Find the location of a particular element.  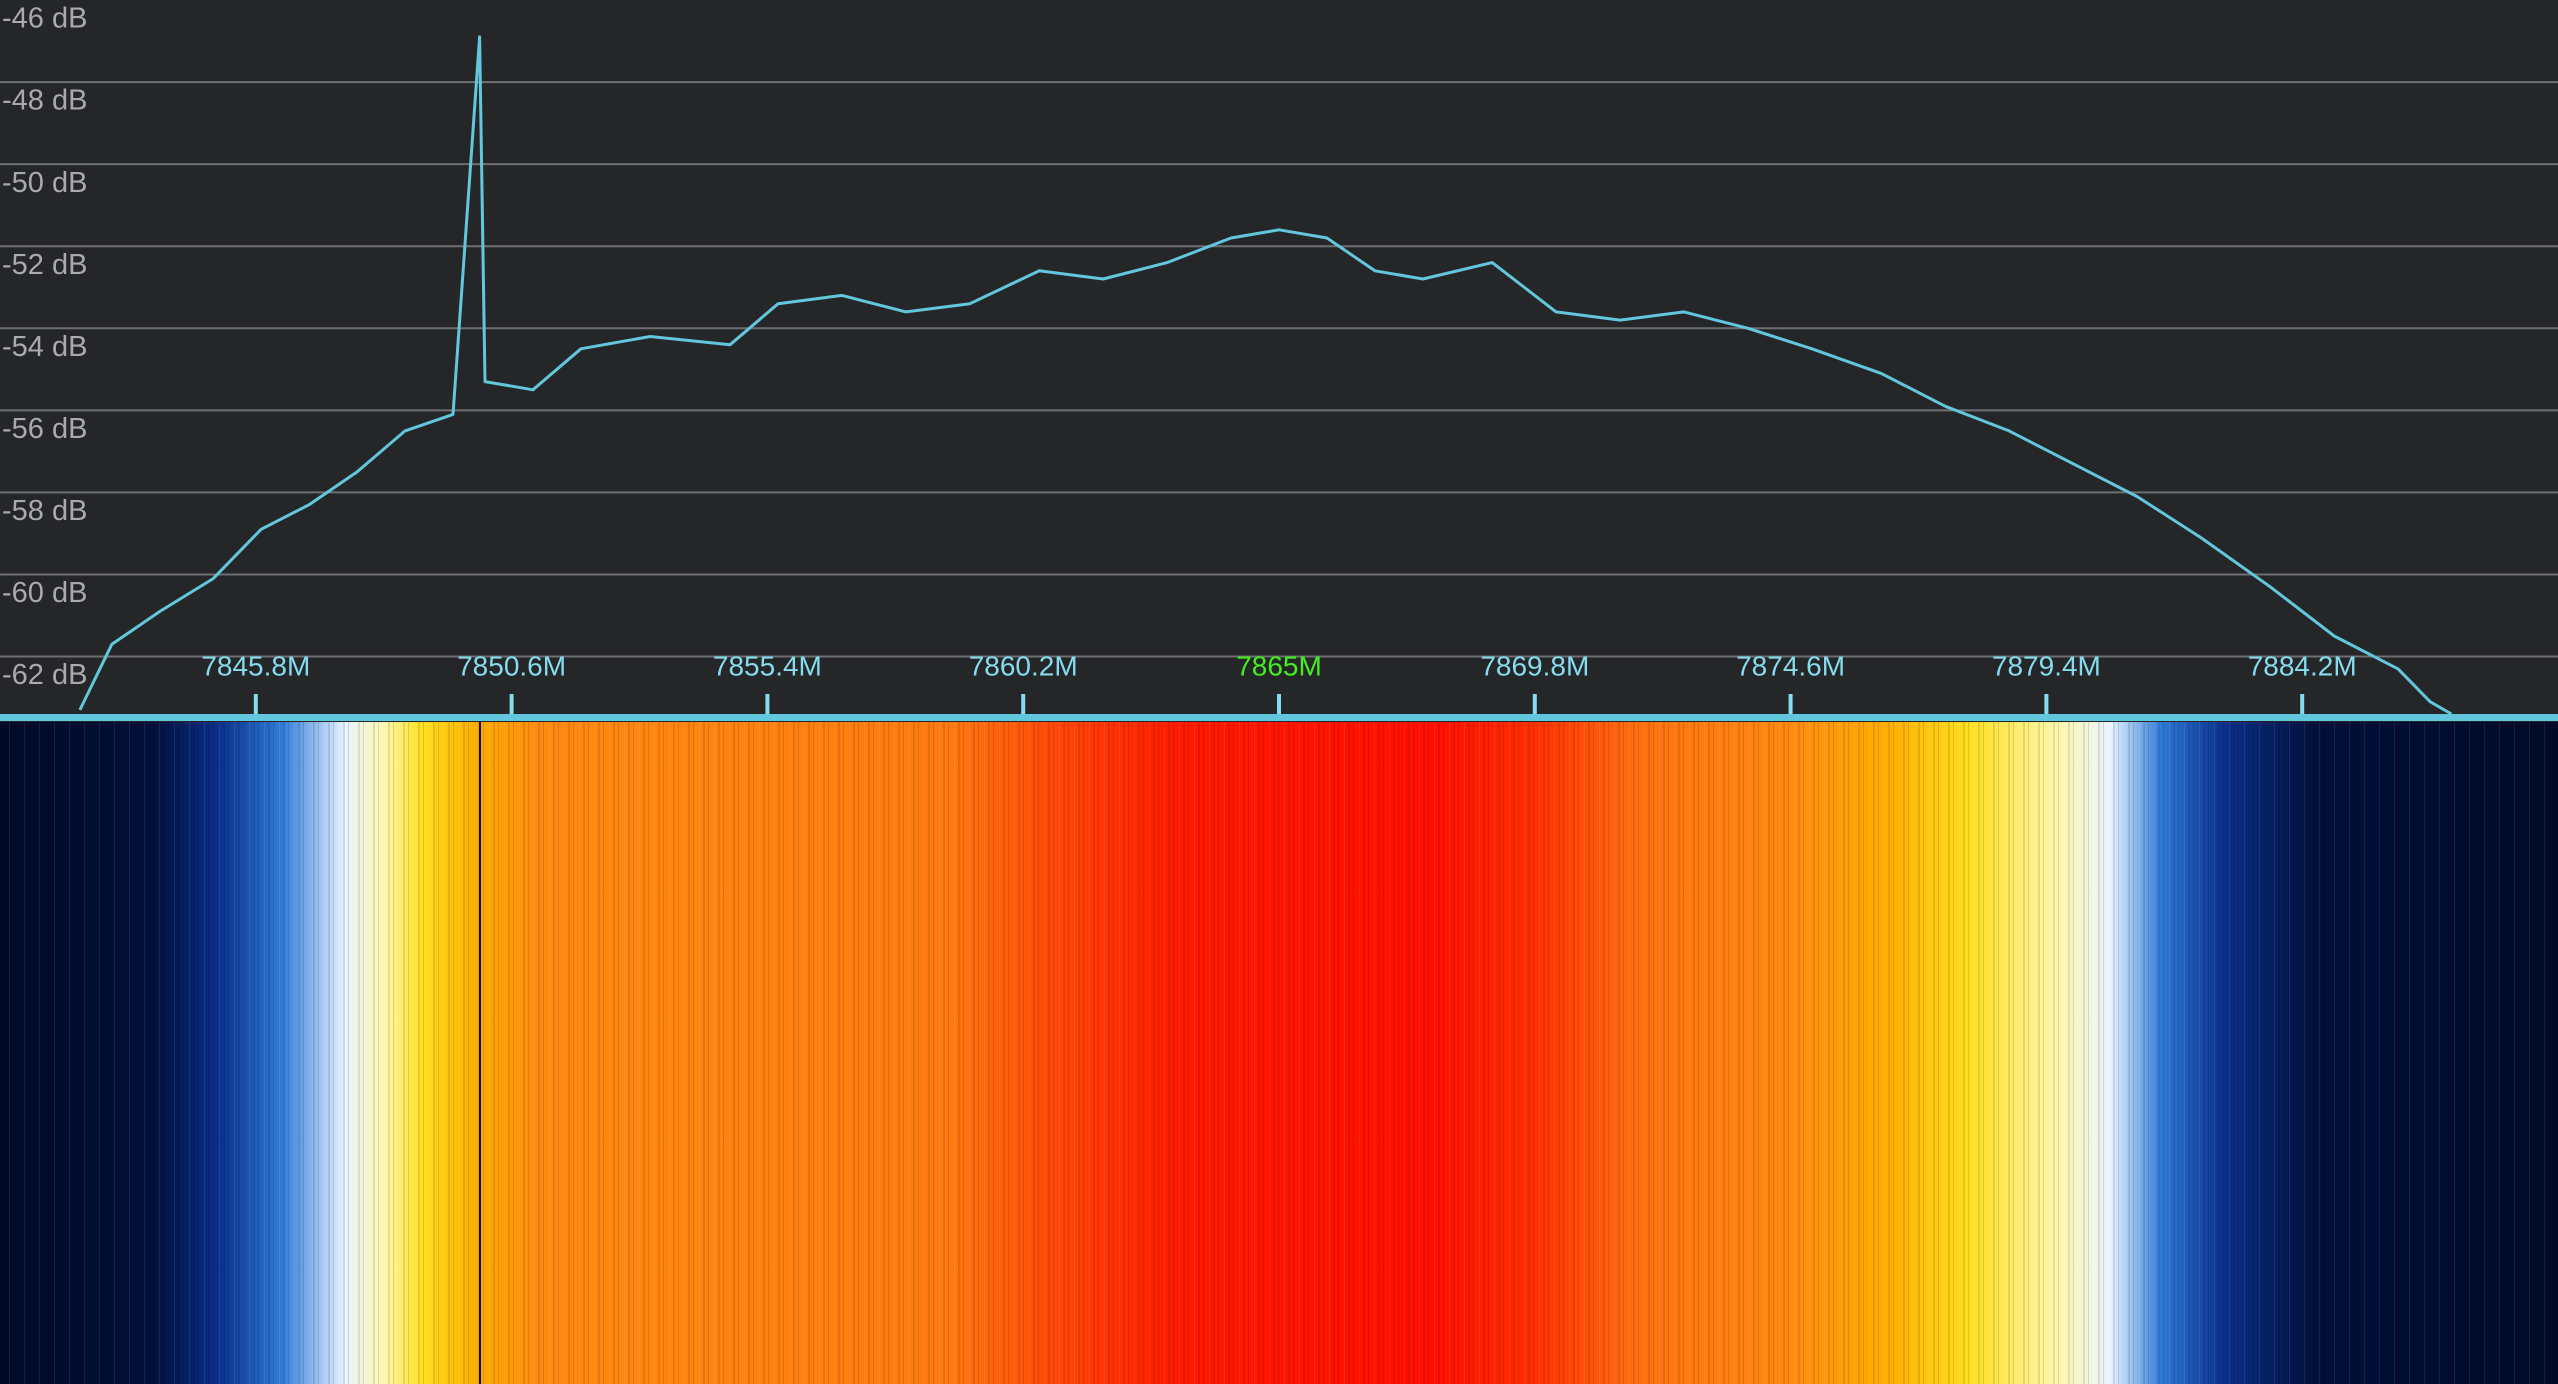

x-tick-label: 7850.6M is located at coordinates (511, 665).